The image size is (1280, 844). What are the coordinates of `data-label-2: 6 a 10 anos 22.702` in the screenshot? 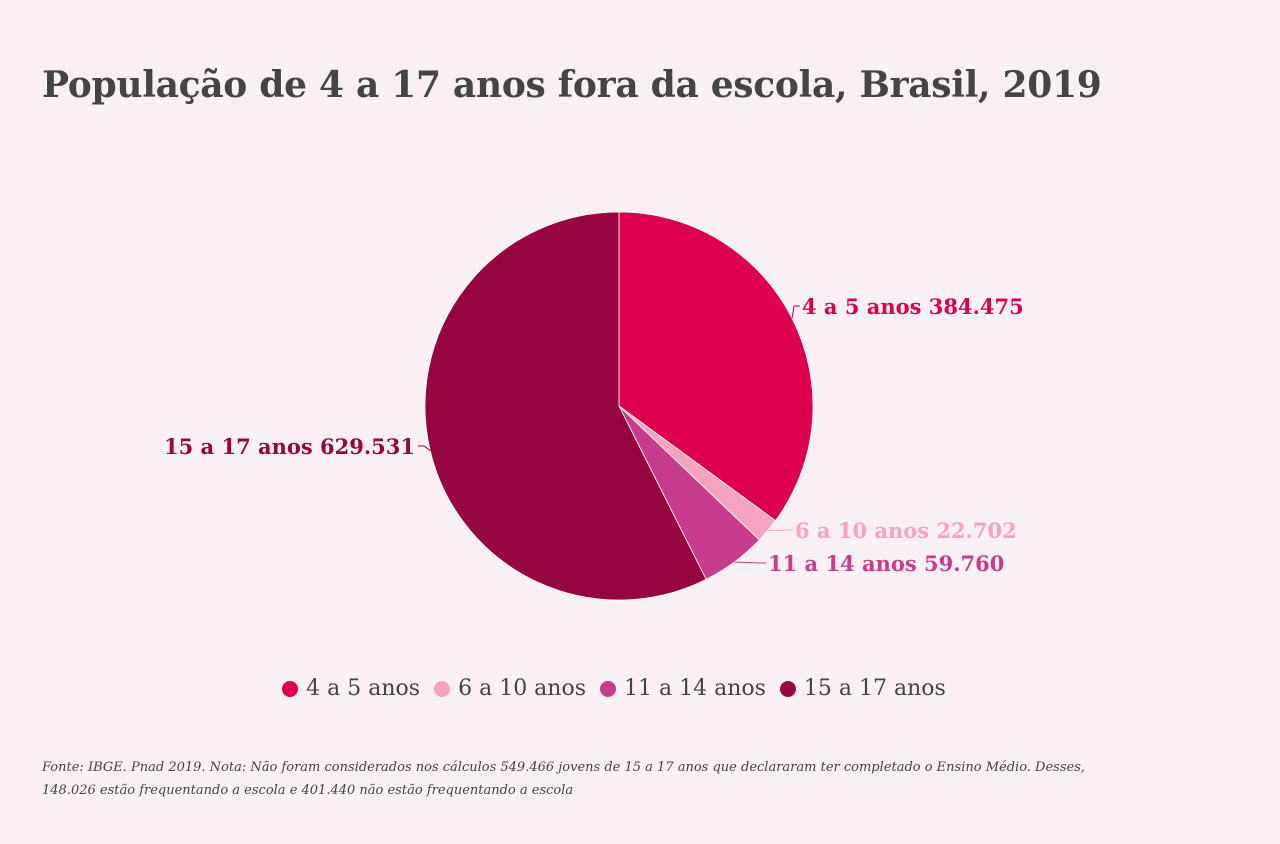 It's located at (906, 530).